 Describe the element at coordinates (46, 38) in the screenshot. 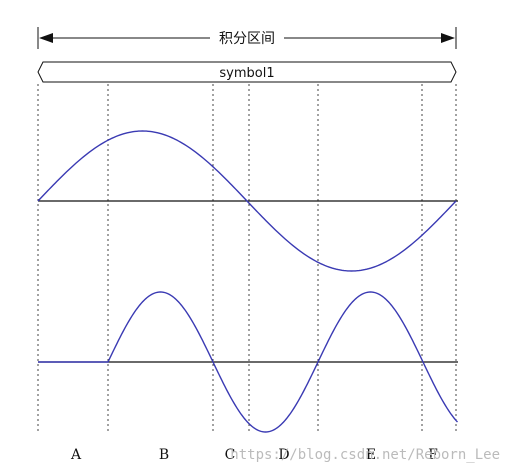

I see `left-arrowhead-icon` at that location.